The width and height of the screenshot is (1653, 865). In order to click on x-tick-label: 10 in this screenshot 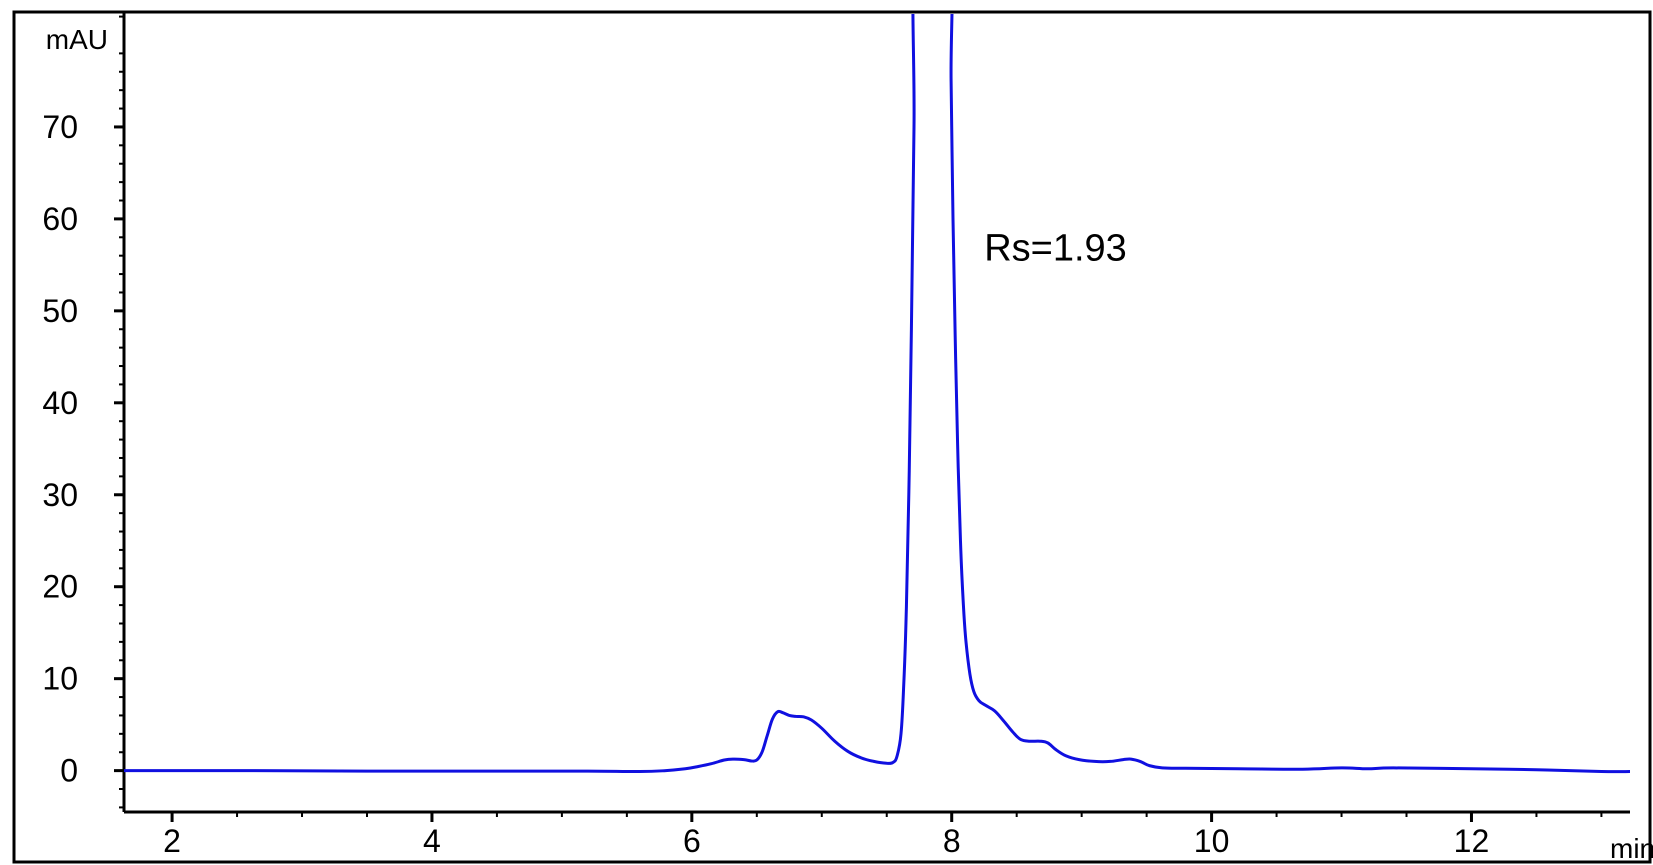, I will do `click(1212, 841)`.